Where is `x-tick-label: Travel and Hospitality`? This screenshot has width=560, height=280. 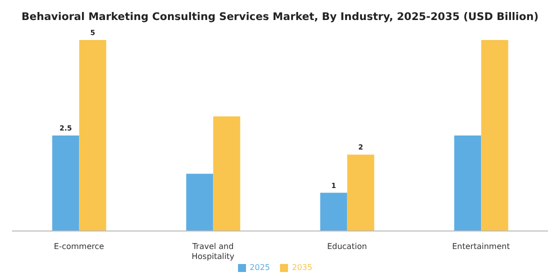
x-tick-label: Travel and Hospitality is located at coordinates (213, 251).